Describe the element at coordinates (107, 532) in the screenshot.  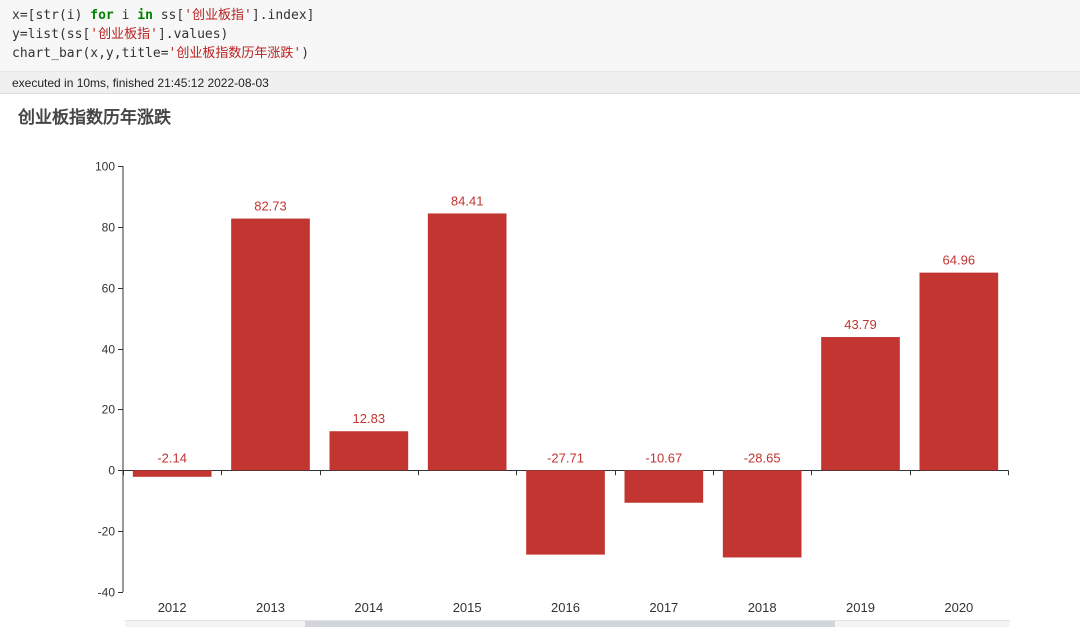
I see `y-tick-label: -20` at that location.